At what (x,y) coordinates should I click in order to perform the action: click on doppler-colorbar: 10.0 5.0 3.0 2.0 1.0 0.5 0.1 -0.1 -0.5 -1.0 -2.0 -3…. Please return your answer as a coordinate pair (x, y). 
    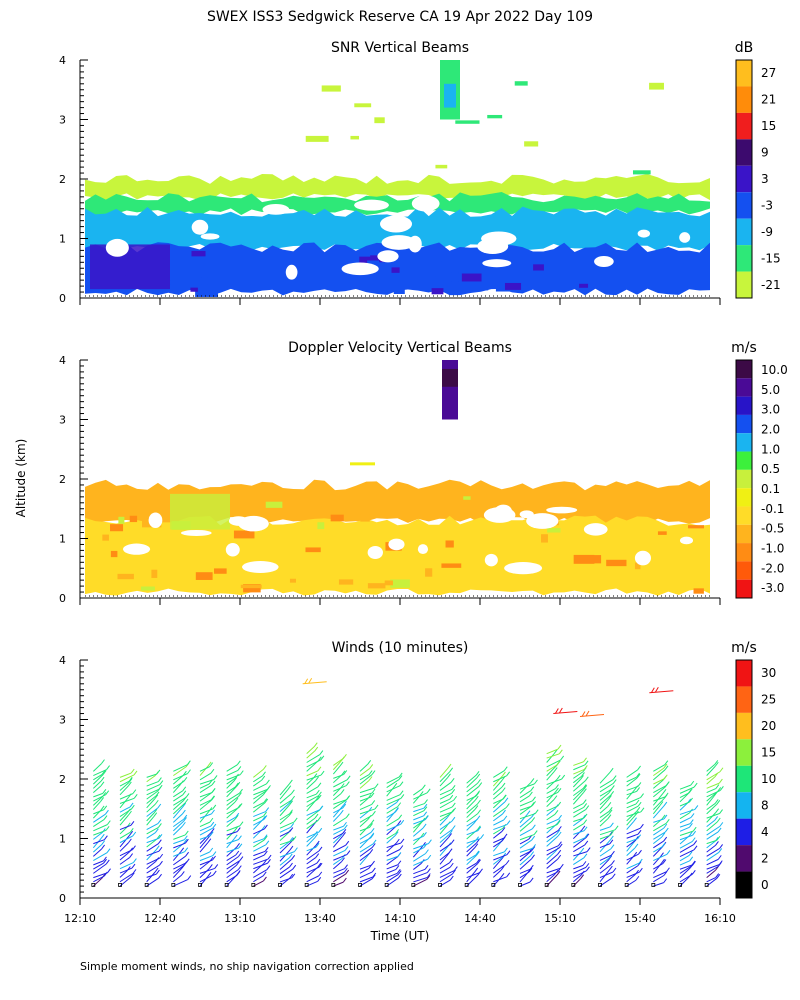
    Looking at the image, I should click on (761, 479).